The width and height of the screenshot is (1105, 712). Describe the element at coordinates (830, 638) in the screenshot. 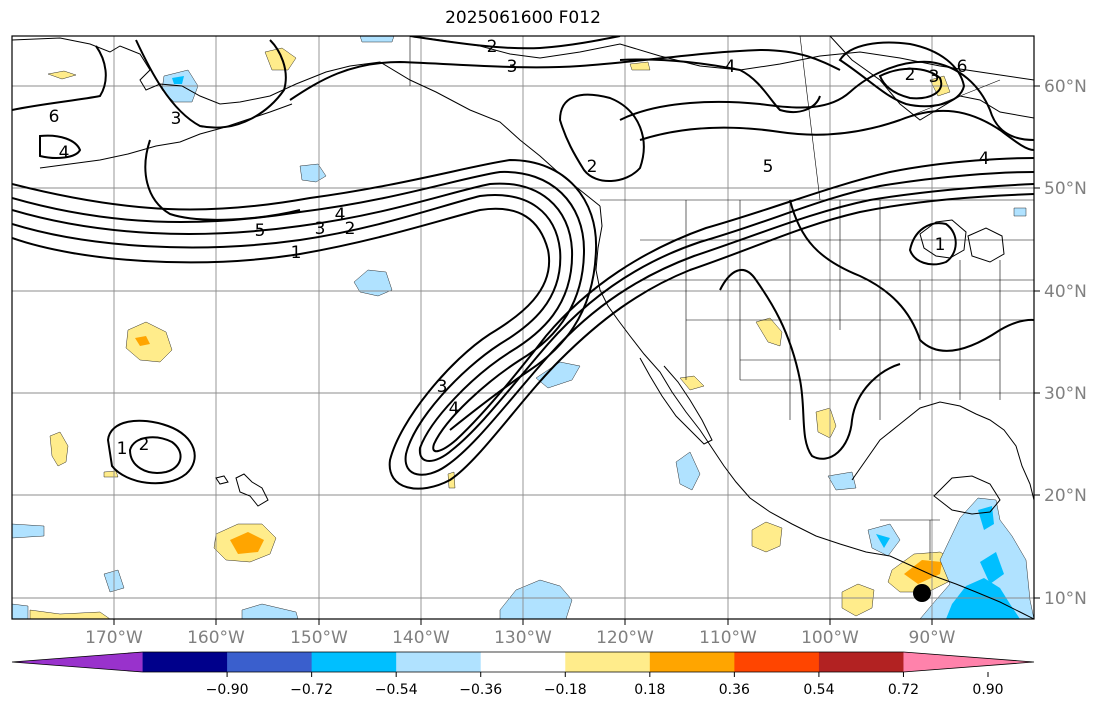

I see `lon-label: 100°W` at that location.